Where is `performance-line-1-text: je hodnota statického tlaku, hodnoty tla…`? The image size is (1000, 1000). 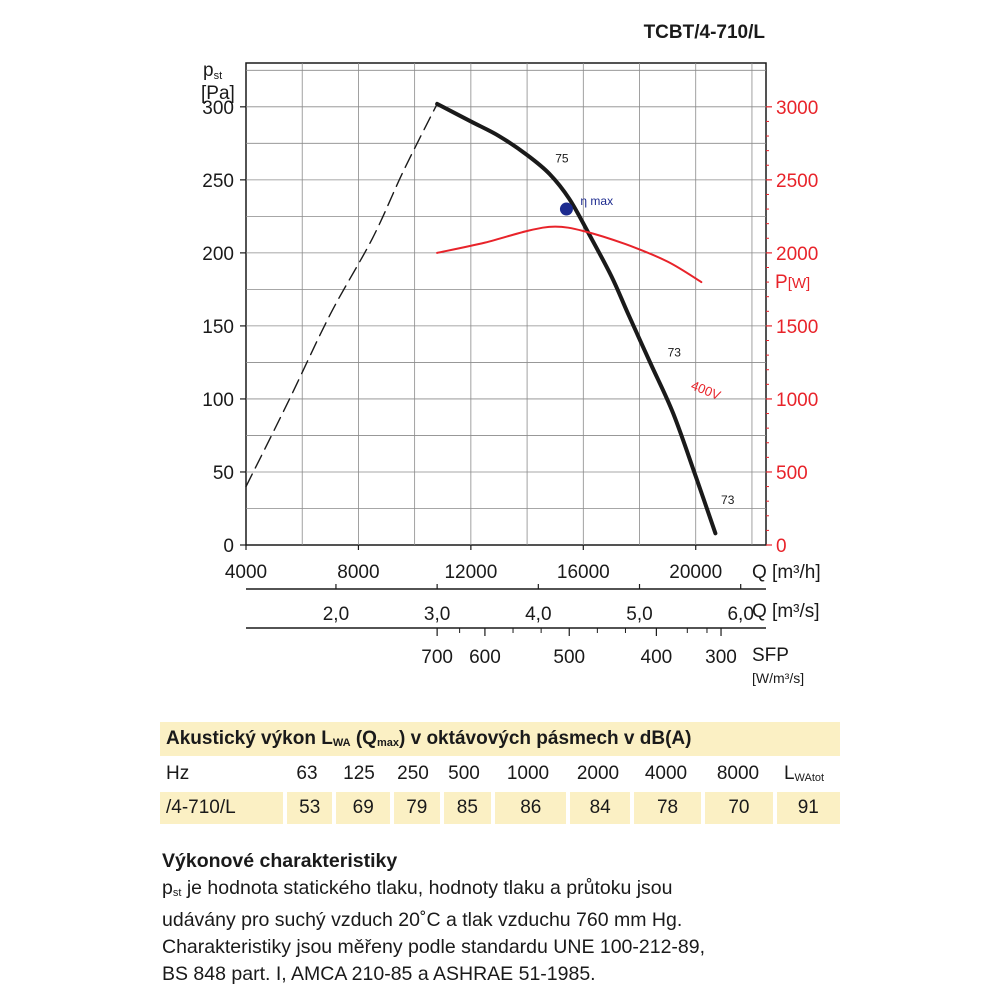
performance-line-1-text: je hodnota statického tlaku, hodnoty tla… is located at coordinates (427, 888).